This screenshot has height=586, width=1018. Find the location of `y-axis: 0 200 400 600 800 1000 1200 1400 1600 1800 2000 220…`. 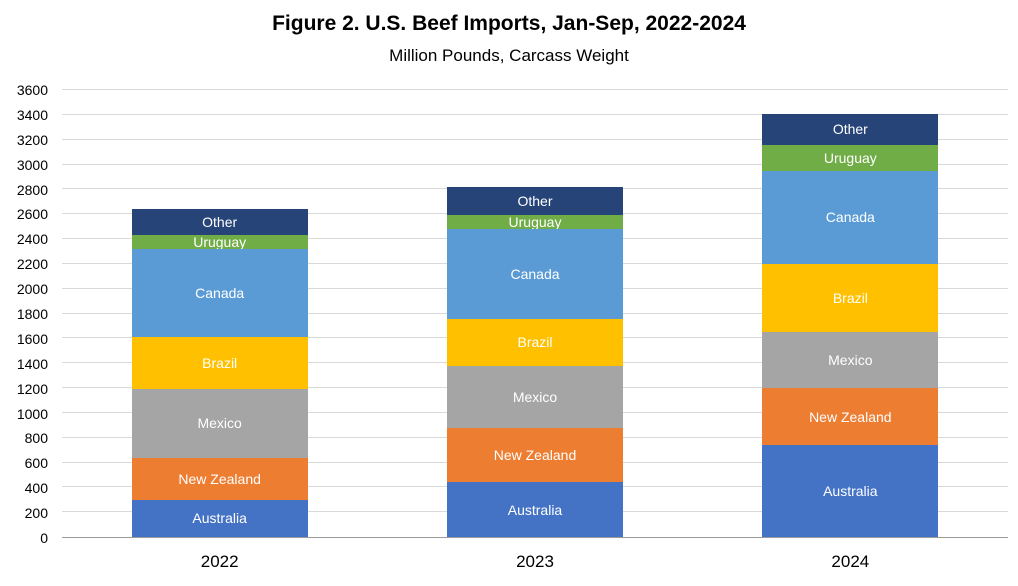

y-axis: 0 200 400 600 800 1000 1200 1400 1600 1800 2000 220… is located at coordinates (27, 314).